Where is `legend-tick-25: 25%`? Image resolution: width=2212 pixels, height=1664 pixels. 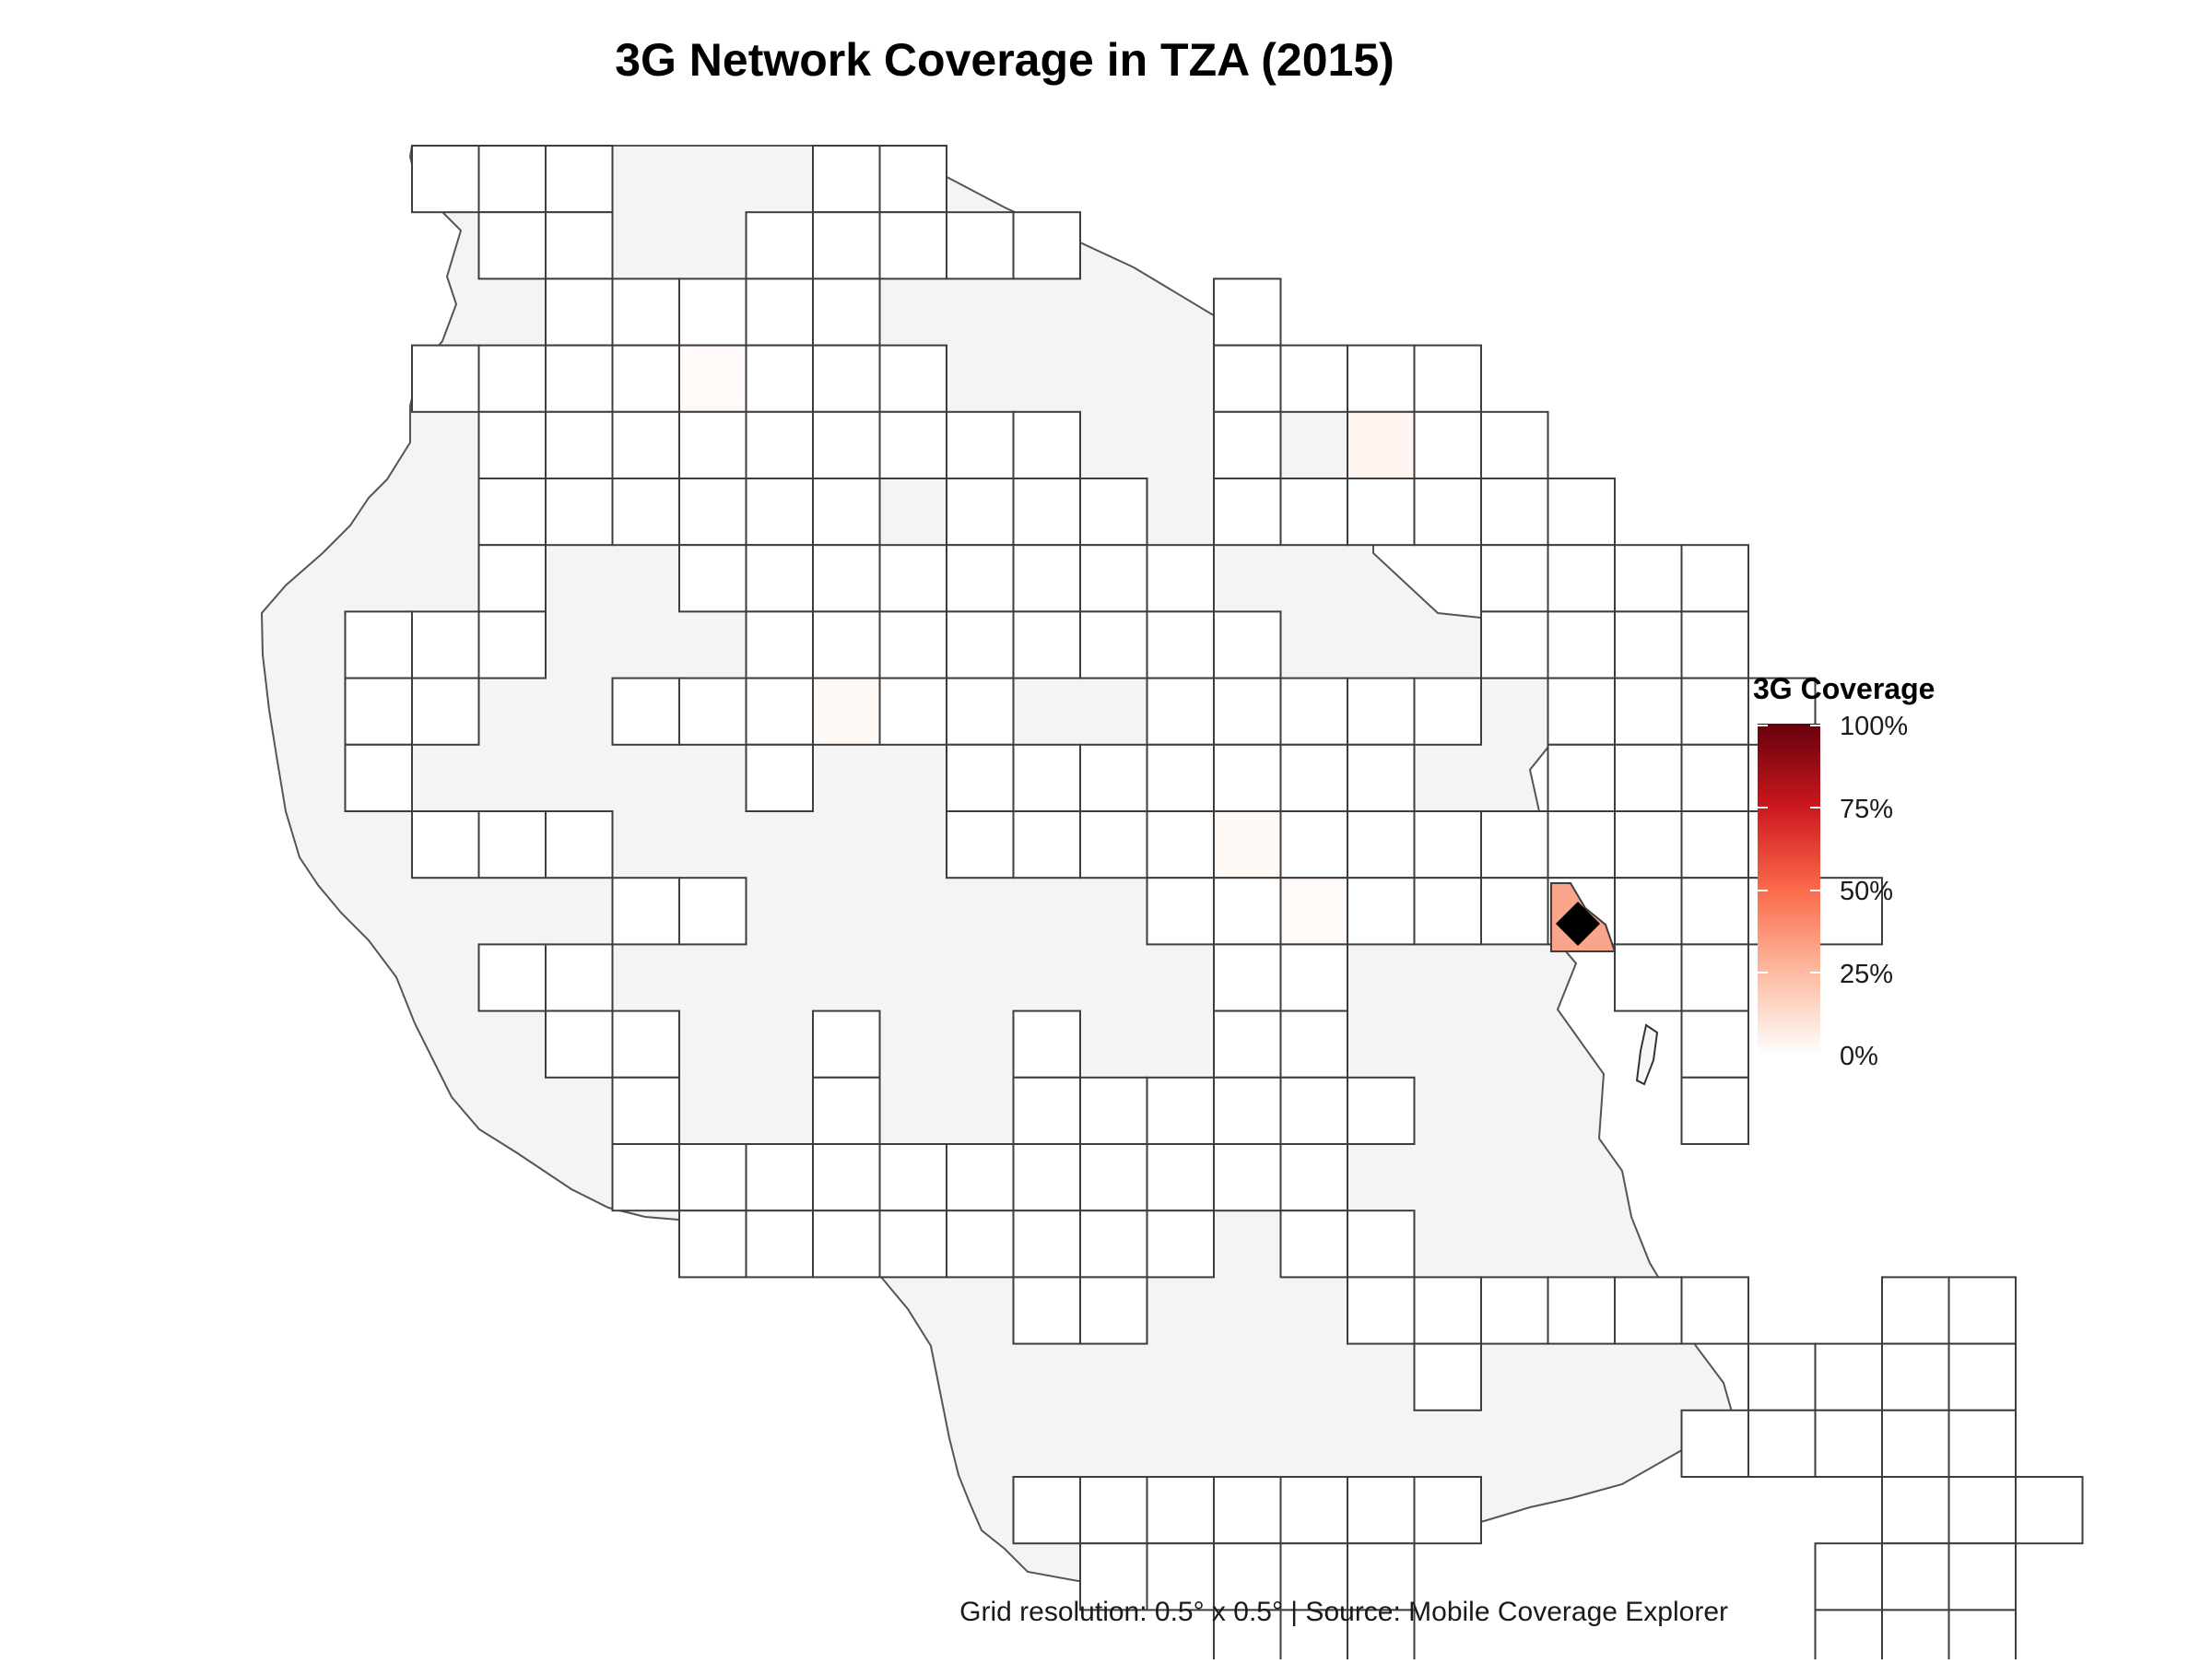 legend-tick-25: 25% is located at coordinates (1866, 974).